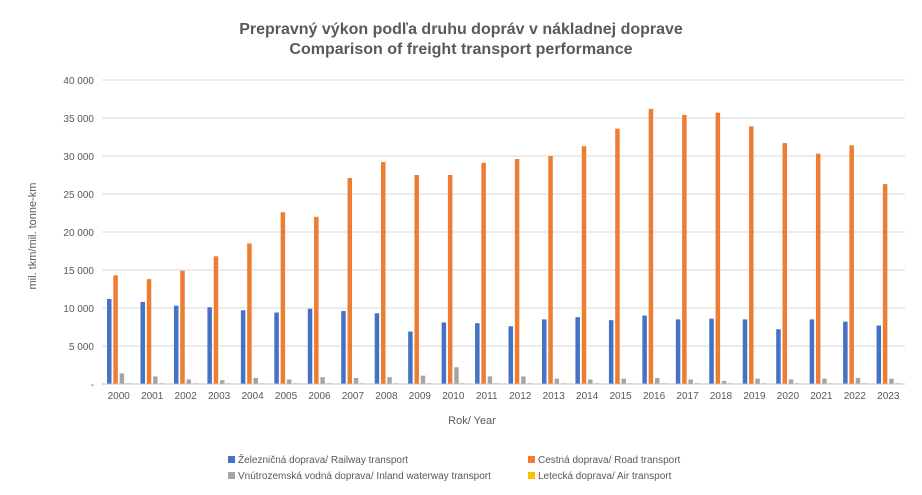 This screenshot has height=495, width=922. Describe the element at coordinates (33, 236) in the screenshot. I see `y-axis-label: mil. tkm/mil. tonne-km` at that location.